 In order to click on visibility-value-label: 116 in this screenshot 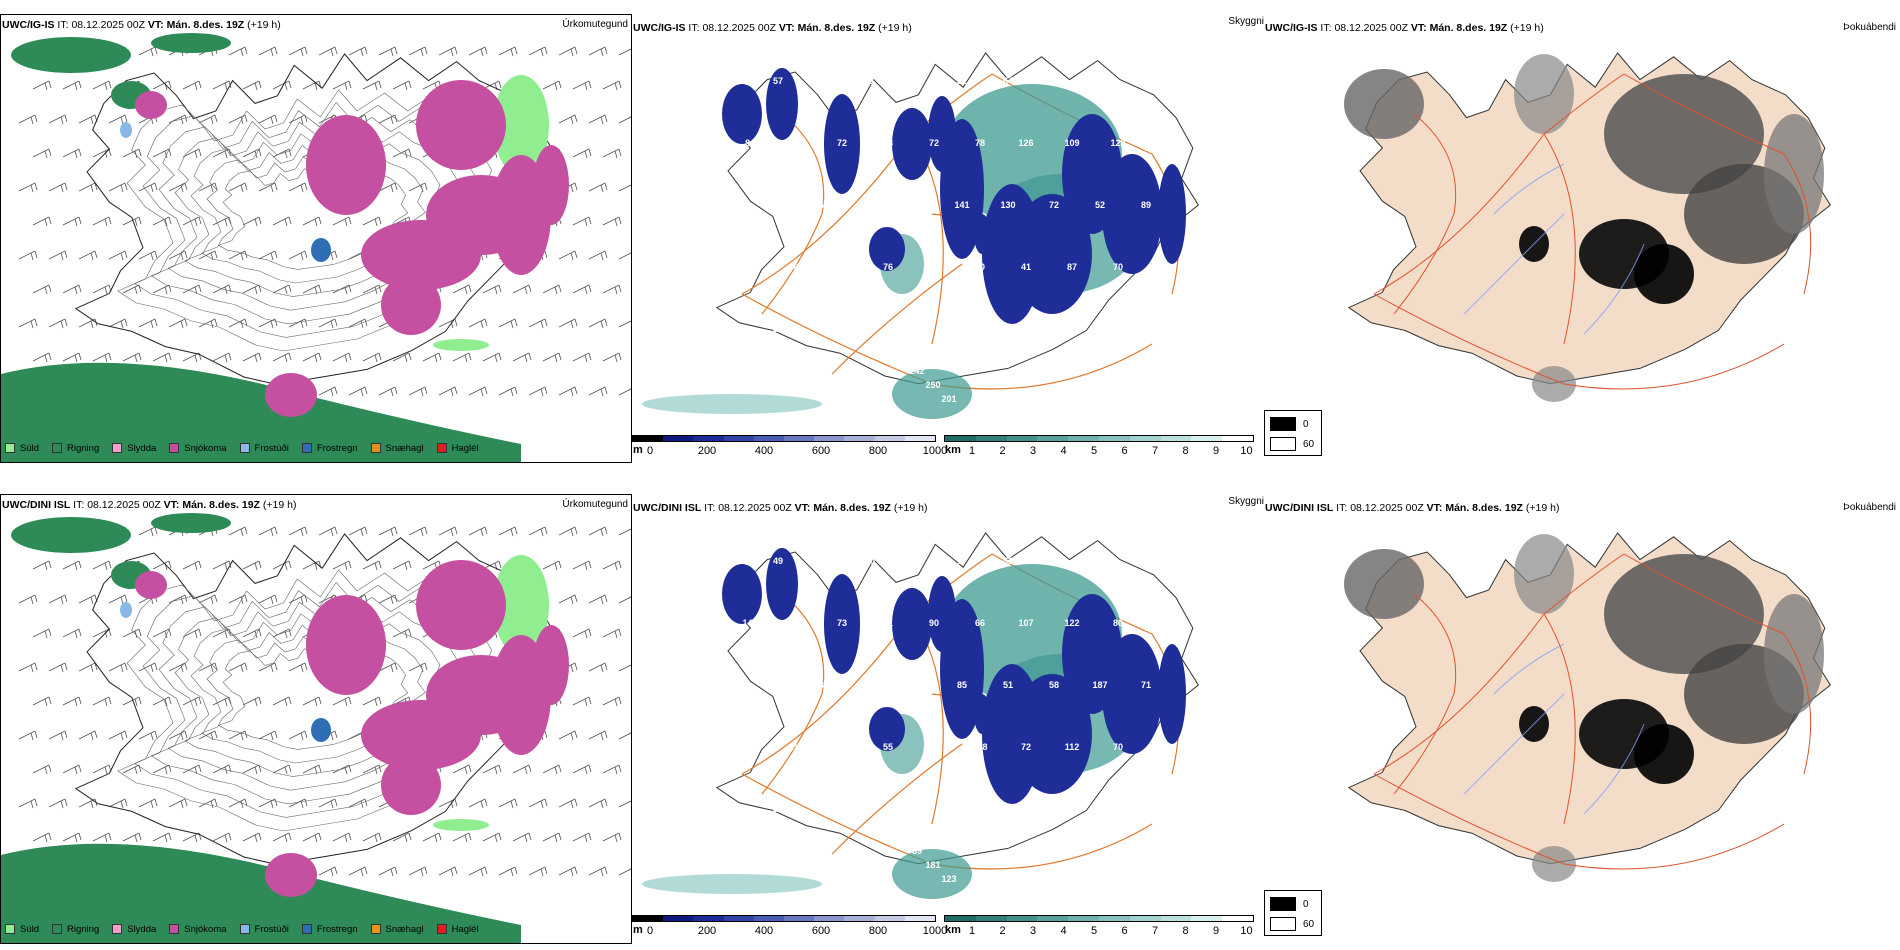, I will do `click(796, 747)`.